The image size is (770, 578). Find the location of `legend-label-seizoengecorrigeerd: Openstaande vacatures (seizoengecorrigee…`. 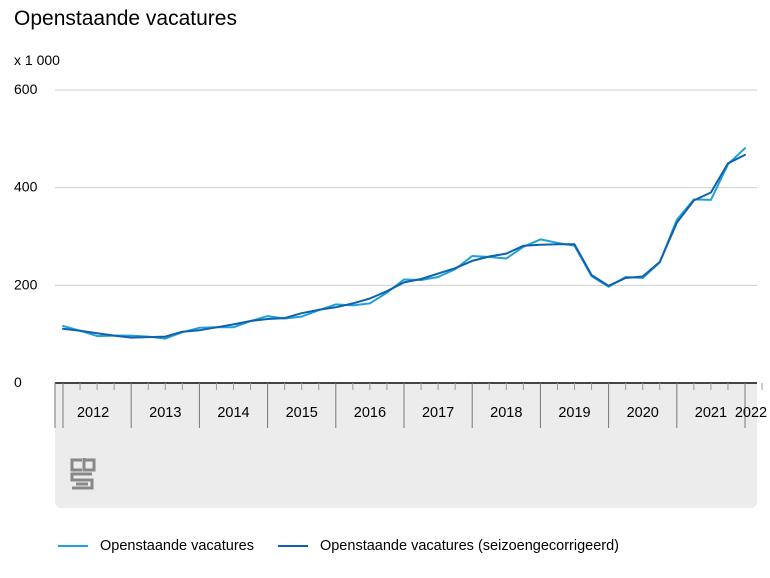

legend-label-seizoengecorrigeerd: Openstaande vacatures (seizoengecorrigee… is located at coordinates (469, 546).